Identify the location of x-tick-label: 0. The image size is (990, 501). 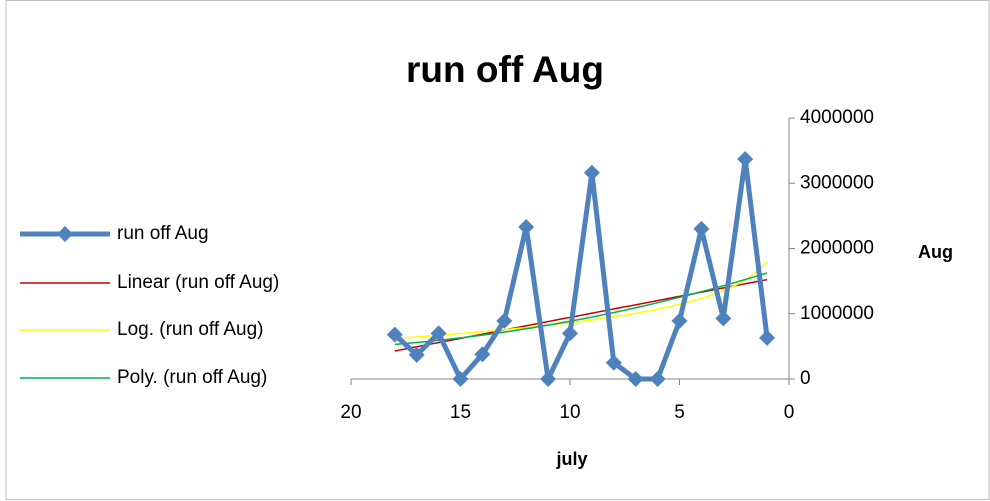
(789, 412).